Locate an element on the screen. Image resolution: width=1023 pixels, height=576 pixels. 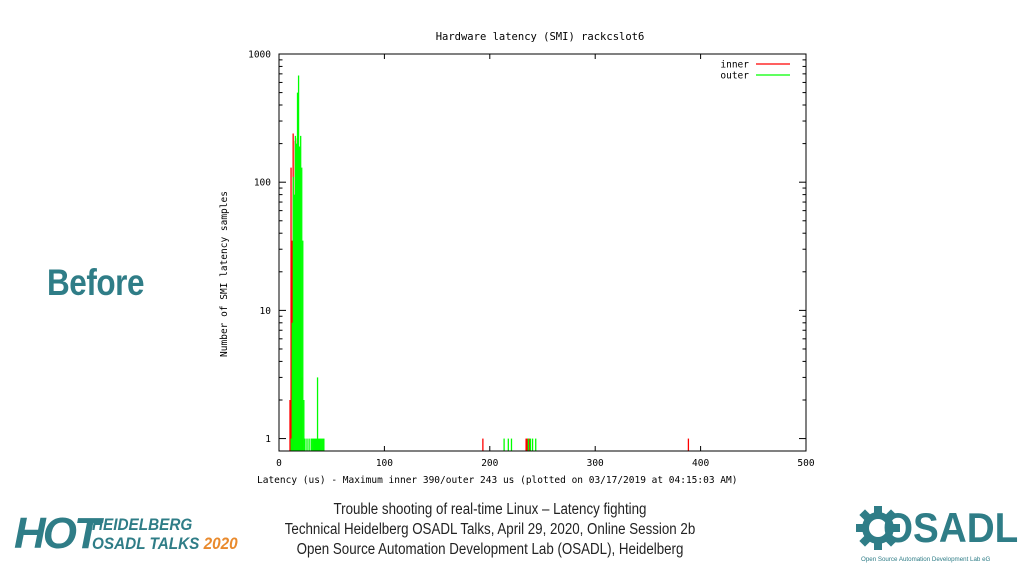
slide-heading: Before is located at coordinates (96, 282).